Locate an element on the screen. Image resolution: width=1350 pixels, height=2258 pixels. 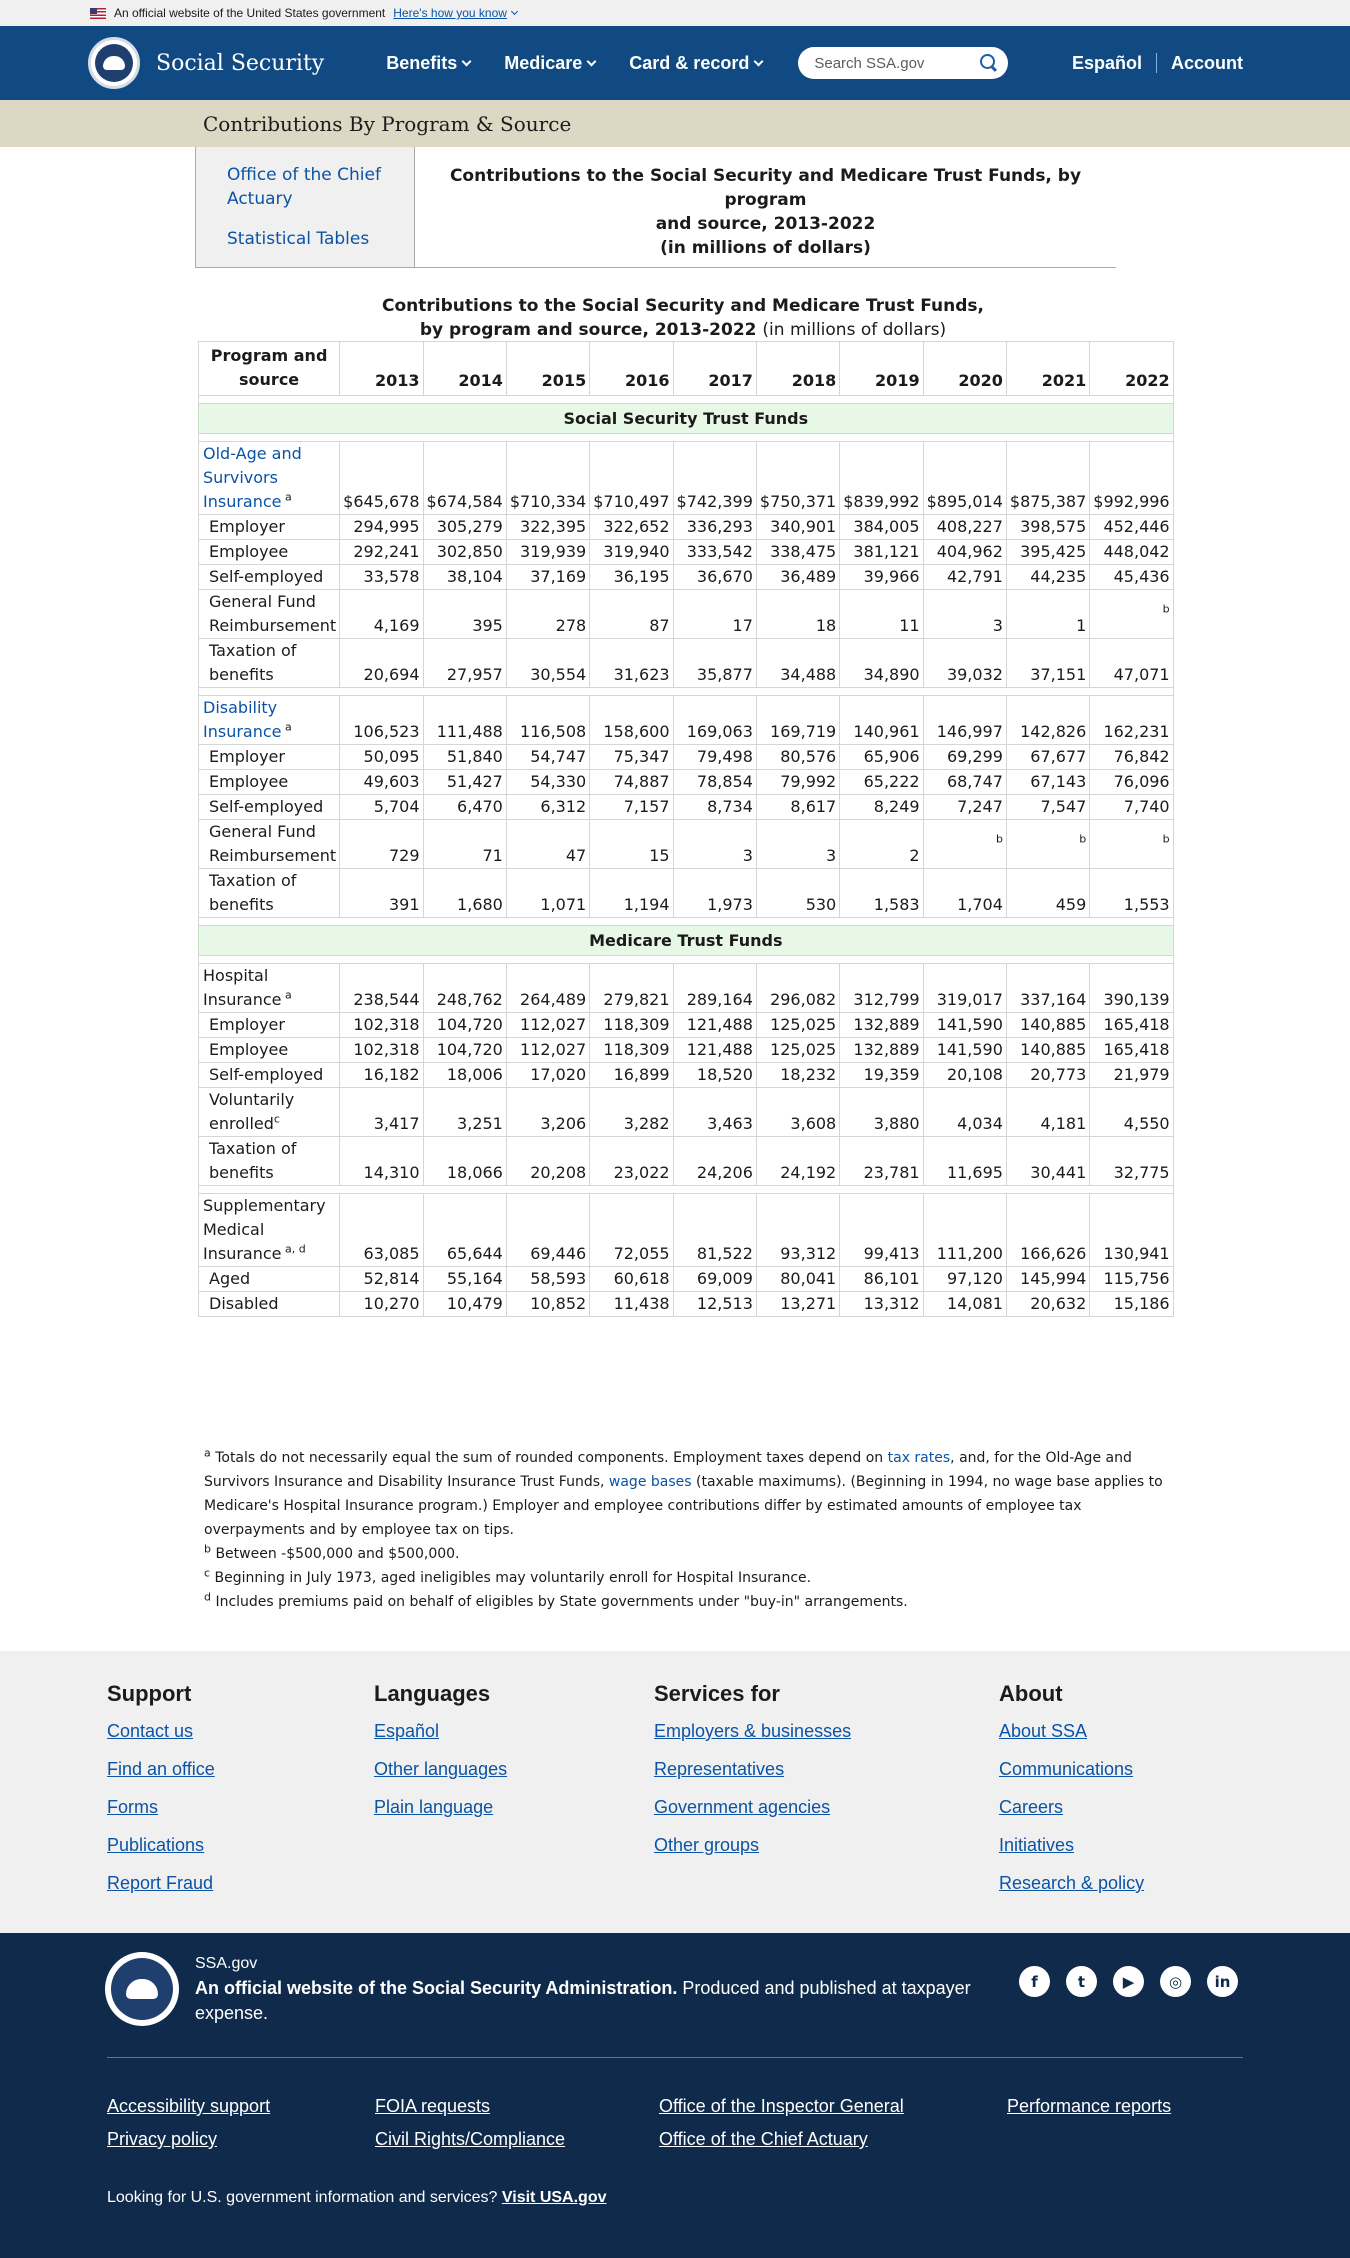
table-cell: 15,186 is located at coordinates (1131, 1304).